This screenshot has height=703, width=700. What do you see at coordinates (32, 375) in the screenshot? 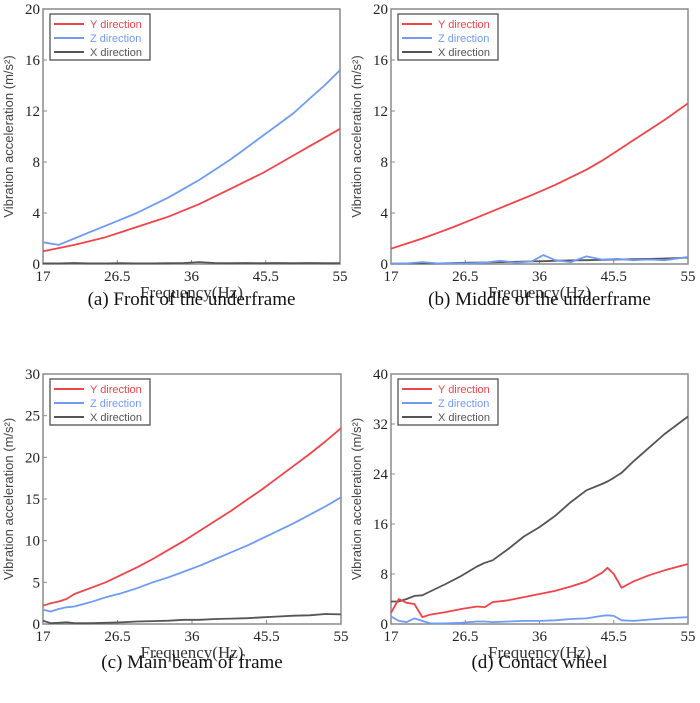
I see `y-tick-label: 30` at bounding box center [32, 375].